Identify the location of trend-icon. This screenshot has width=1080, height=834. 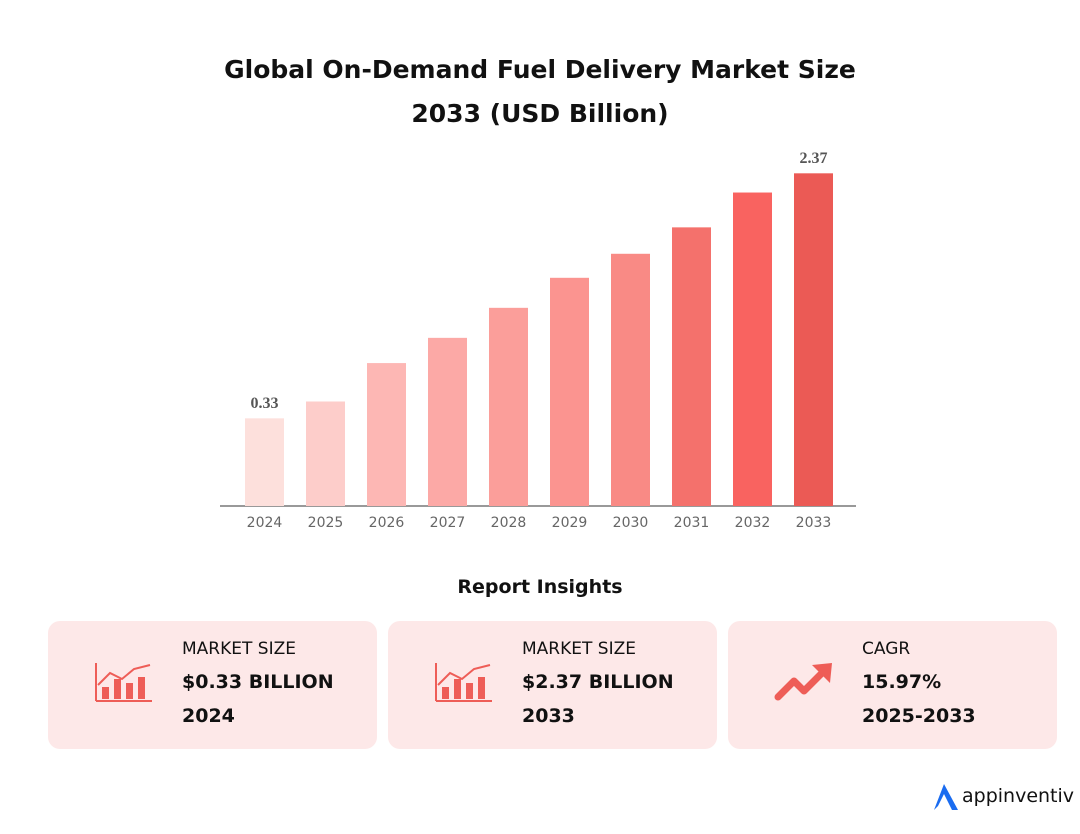
(803, 682).